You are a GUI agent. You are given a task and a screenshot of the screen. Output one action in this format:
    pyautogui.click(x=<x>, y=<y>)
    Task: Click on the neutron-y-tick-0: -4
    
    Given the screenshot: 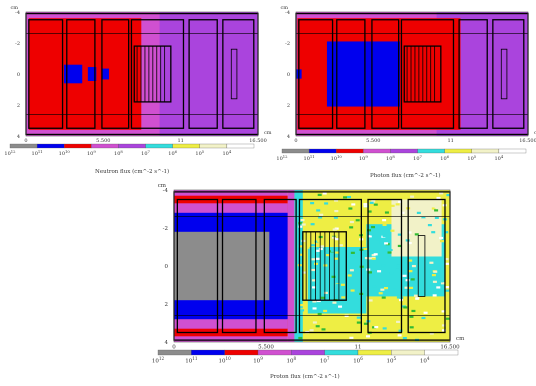 What is the action you would take?
    pyautogui.click(x=17, y=13)
    